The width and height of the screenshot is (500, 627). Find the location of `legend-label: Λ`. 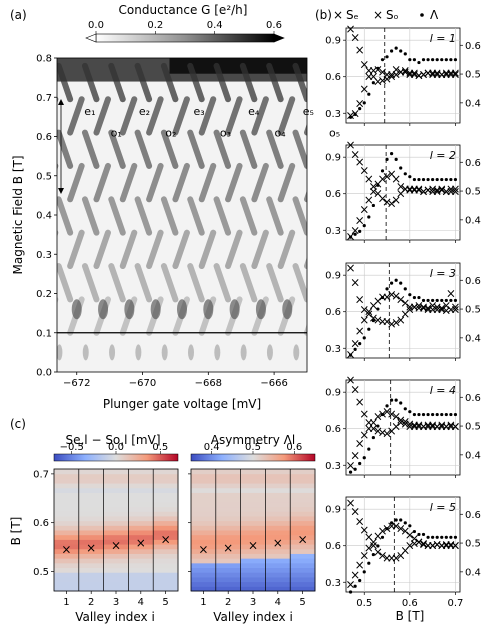

legend-label: Λ is located at coordinates (434, 15).